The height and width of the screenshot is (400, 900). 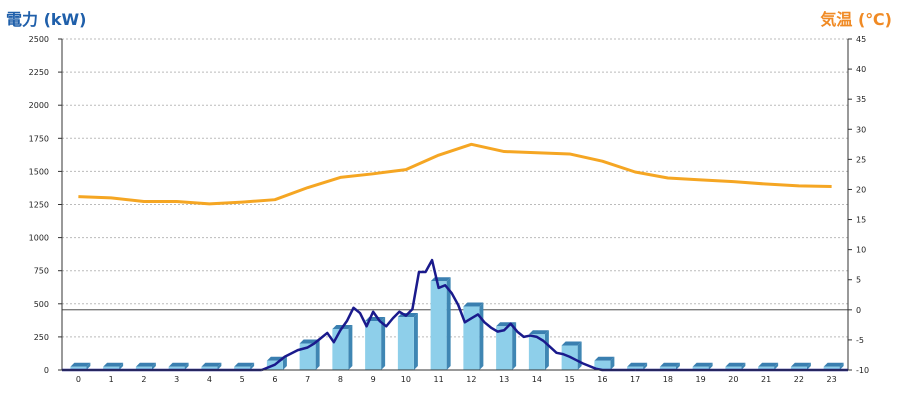 What do you see at coordinates (39, 138) in the screenshot?
I see `y-tick-label-left: 1750` at bounding box center [39, 138].